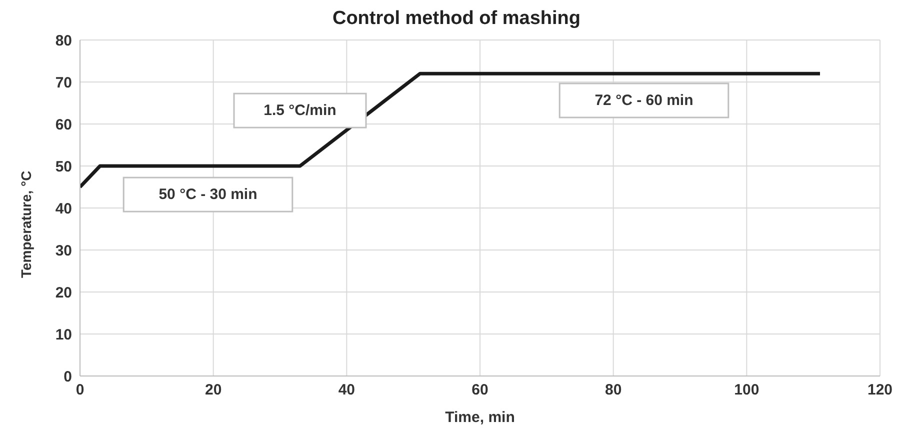  I want to click on y-tick-label: 30, so click(63, 251).